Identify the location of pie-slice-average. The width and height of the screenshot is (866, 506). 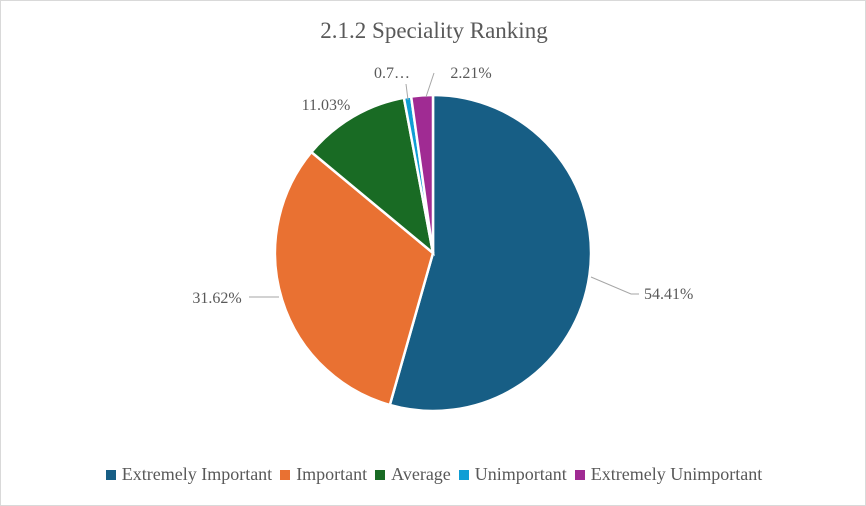
(372, 176).